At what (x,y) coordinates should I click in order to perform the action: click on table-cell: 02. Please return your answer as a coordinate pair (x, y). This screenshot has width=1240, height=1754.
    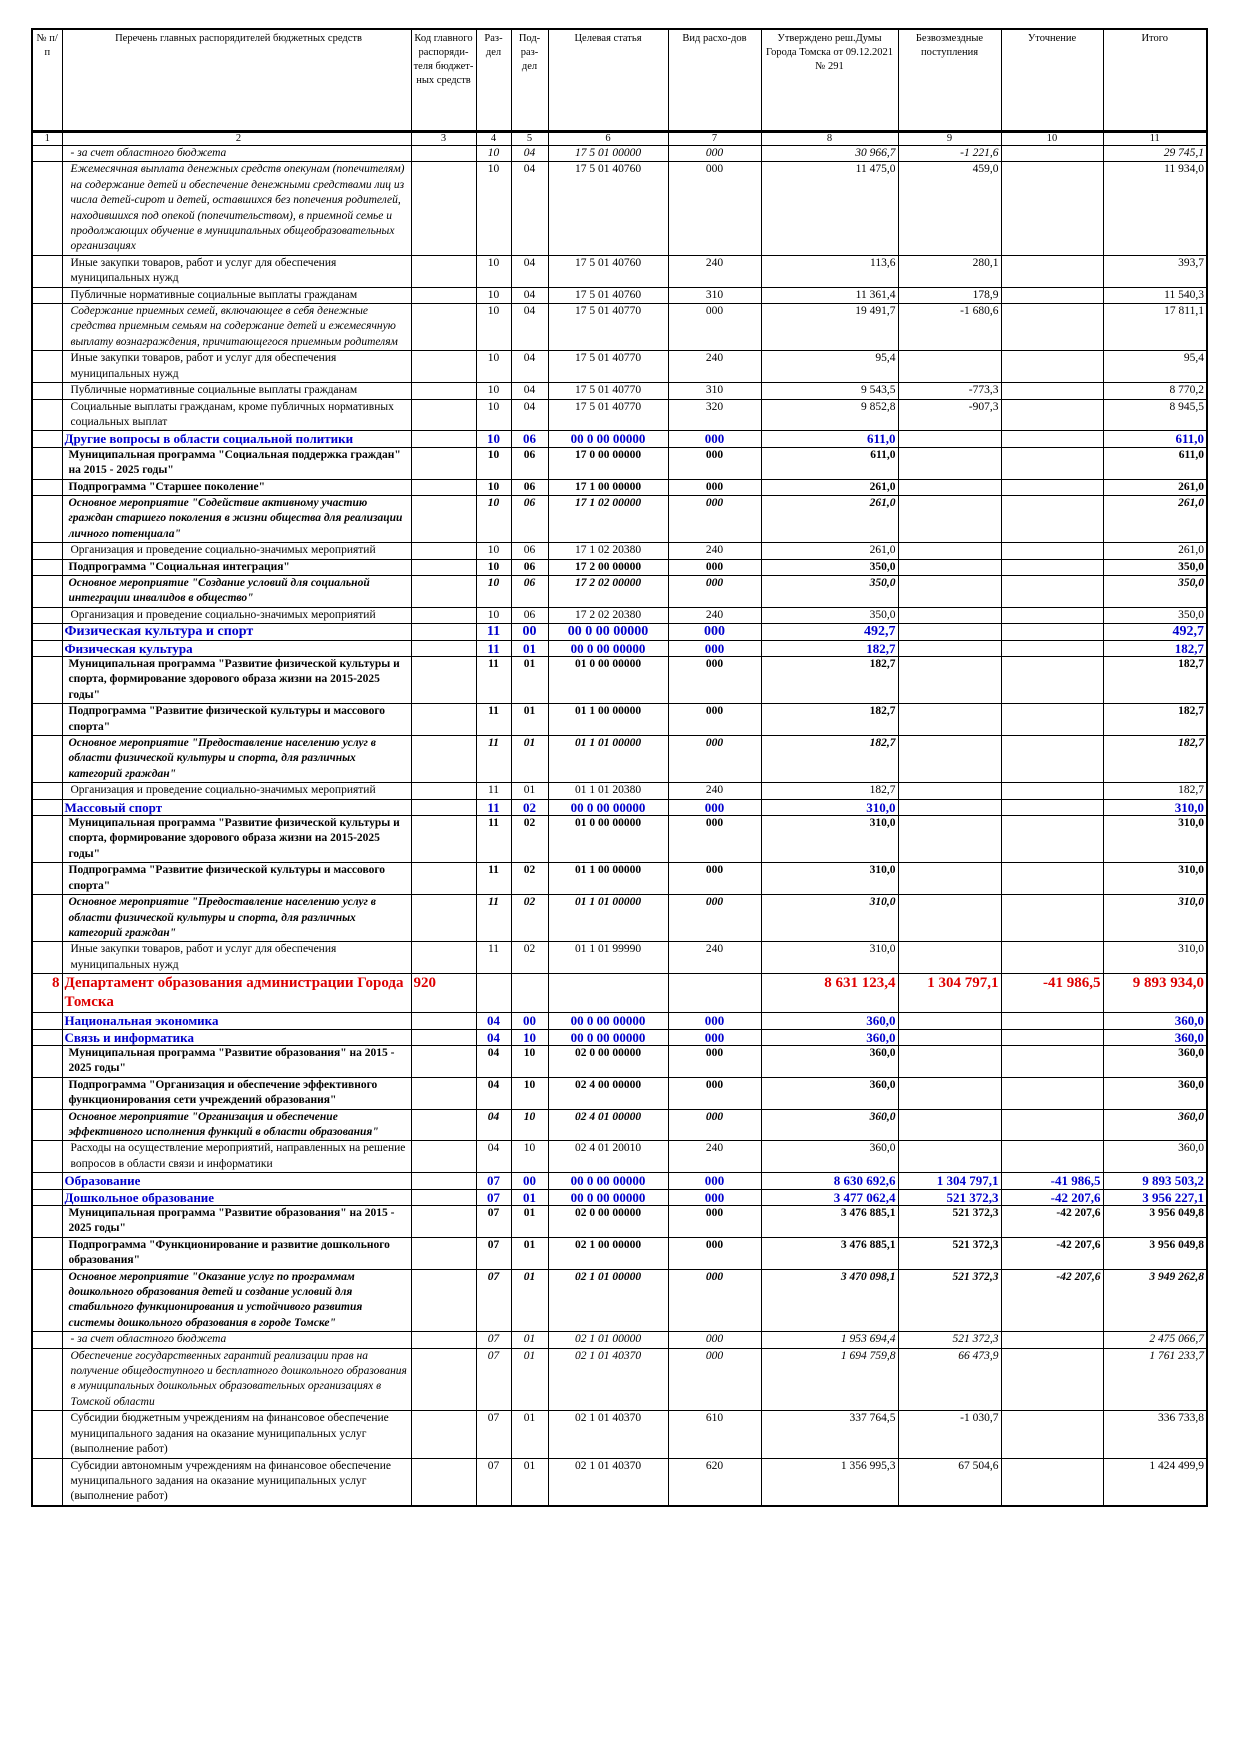
    Looking at the image, I should click on (529, 957).